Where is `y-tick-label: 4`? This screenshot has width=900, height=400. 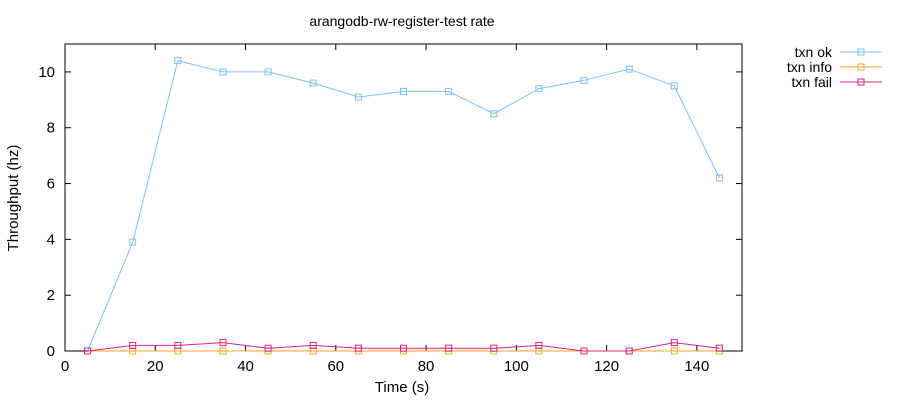
y-tick-label: 4 is located at coordinates (51, 239).